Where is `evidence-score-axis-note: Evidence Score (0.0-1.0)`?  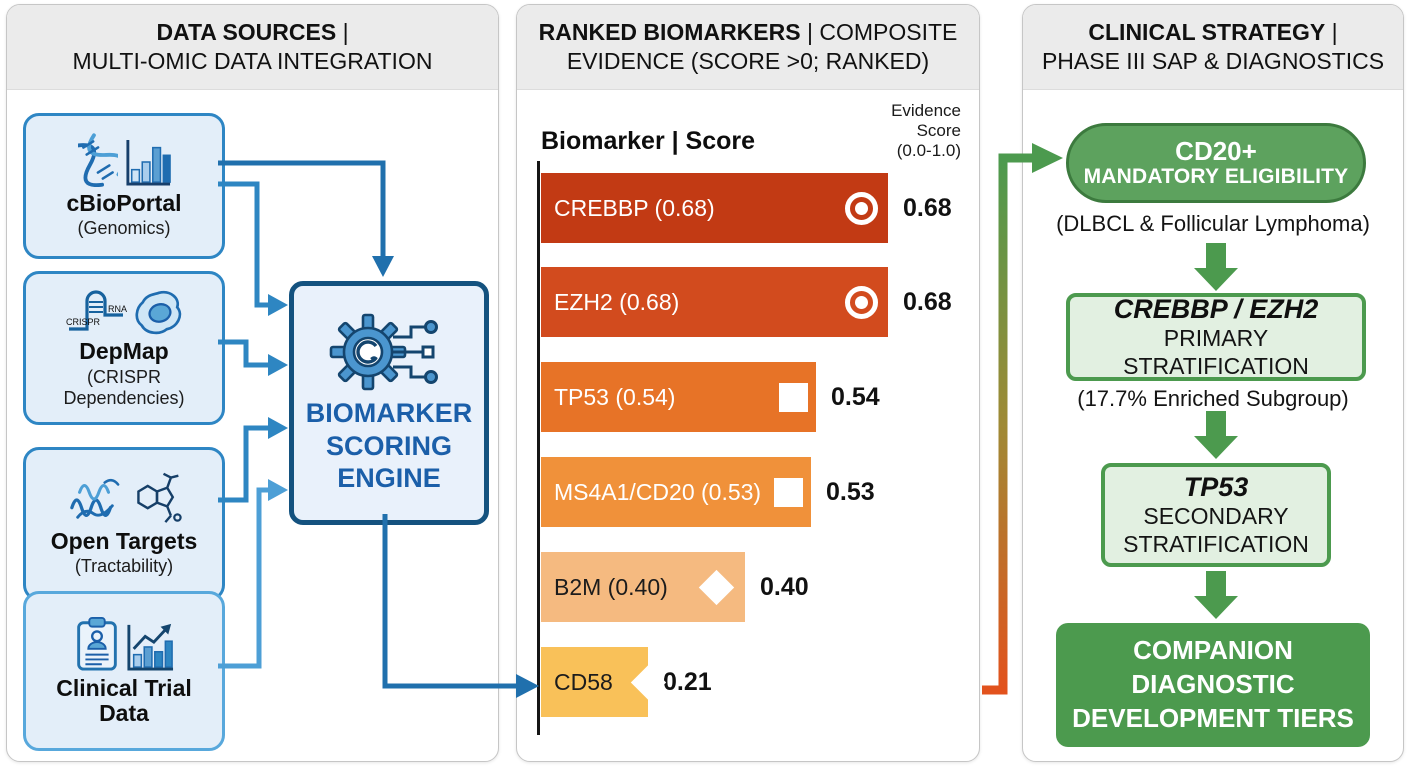
evidence-score-axis-note: Evidence Score (0.0-1.0) is located at coordinates (926, 131).